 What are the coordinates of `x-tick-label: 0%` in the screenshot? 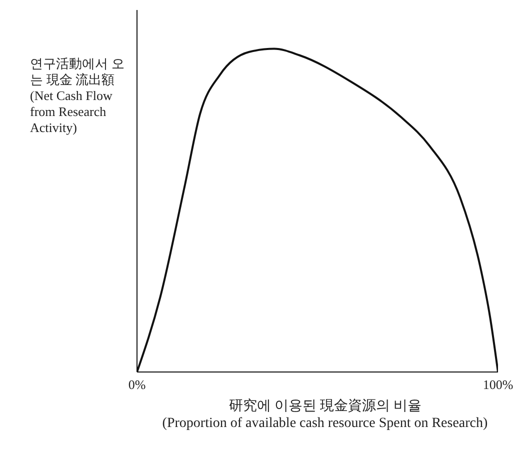 It's located at (137, 384).